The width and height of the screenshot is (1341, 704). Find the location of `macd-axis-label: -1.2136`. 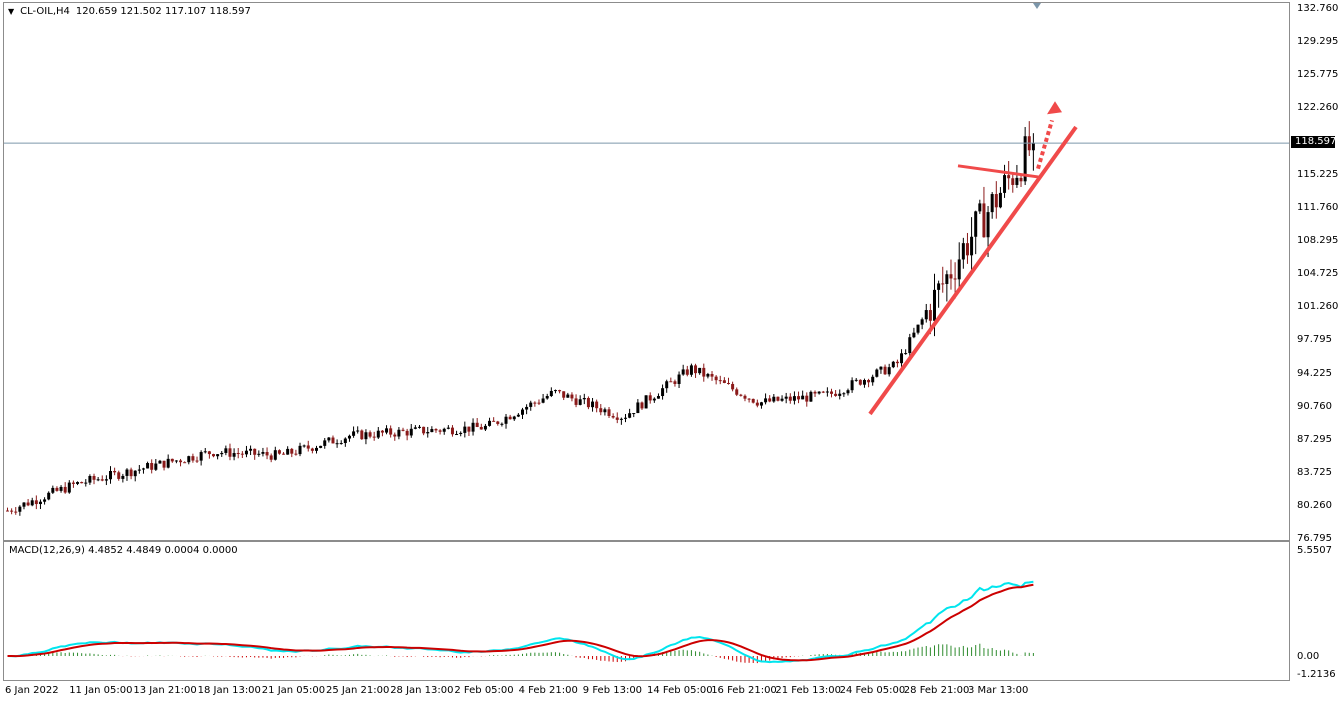

macd-axis-label: -1.2136 is located at coordinates (1316, 674).